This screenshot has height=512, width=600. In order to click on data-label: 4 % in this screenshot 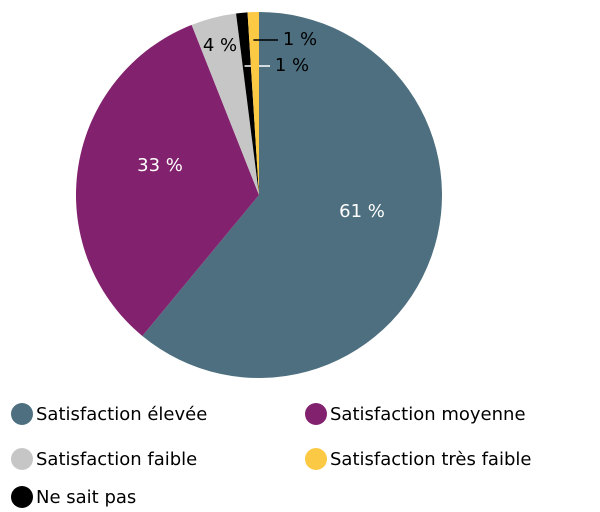, I will do `click(220, 45)`.